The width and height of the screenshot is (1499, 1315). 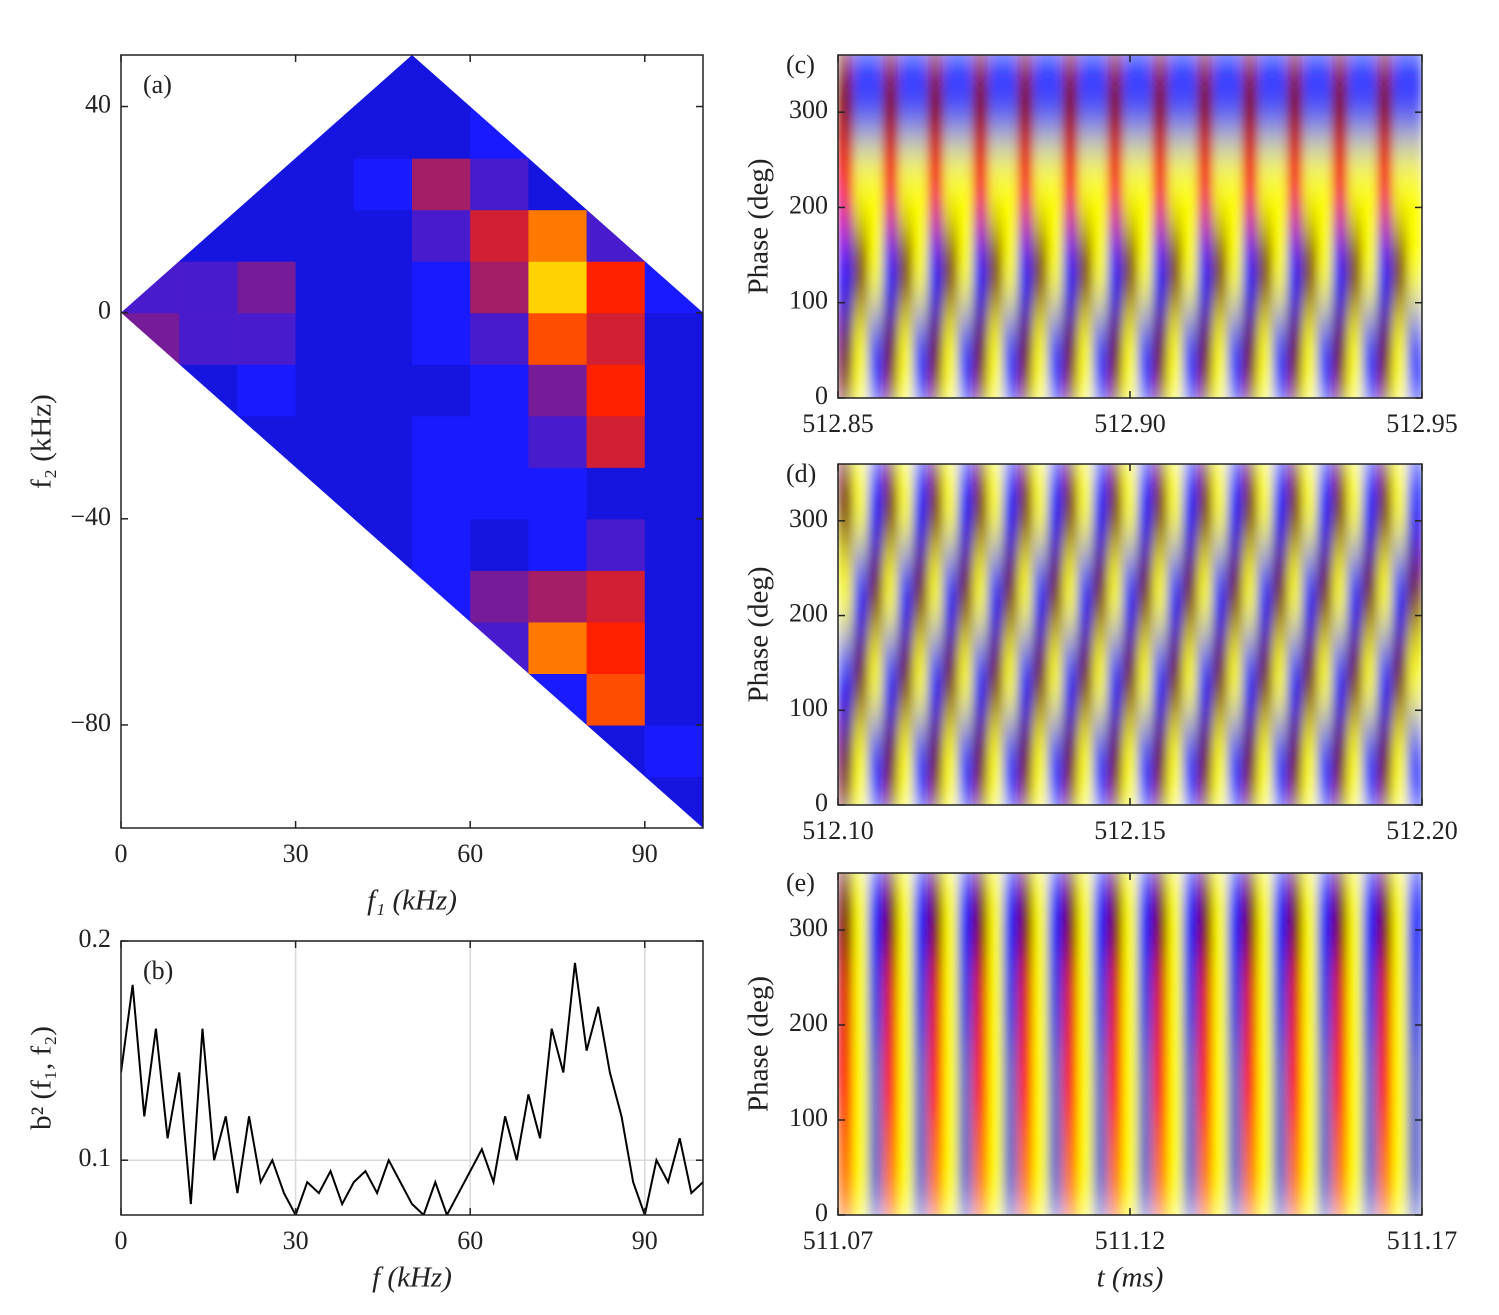 What do you see at coordinates (1130, 226) in the screenshot?
I see `heatmap-smooth` at bounding box center [1130, 226].